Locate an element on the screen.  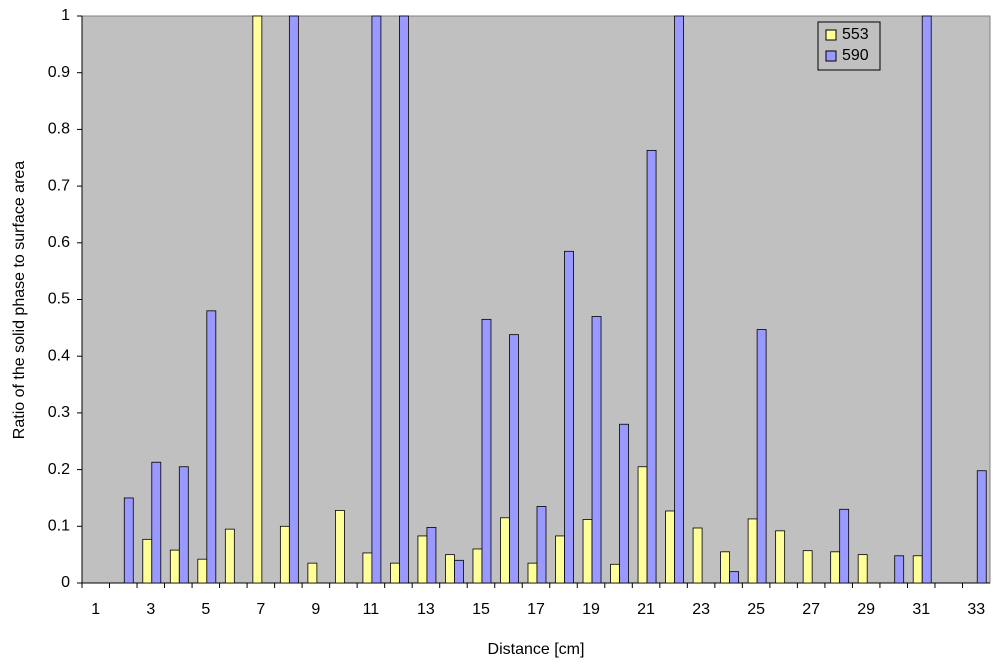
y-tick-label: 0.2 is located at coordinates (59, 469).